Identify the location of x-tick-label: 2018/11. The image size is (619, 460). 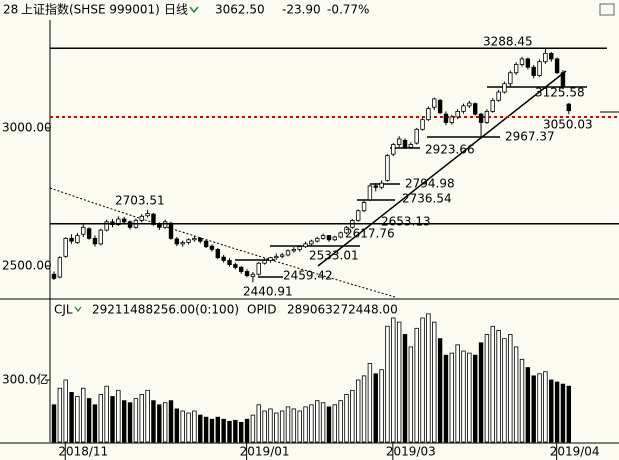
(83, 452).